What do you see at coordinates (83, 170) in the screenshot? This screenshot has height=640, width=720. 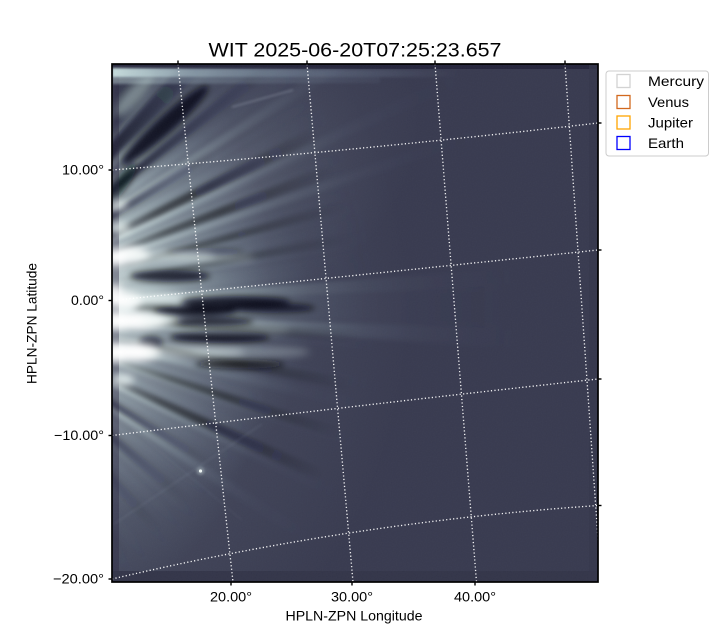 I see `svg-text: 10.00°` at bounding box center [83, 170].